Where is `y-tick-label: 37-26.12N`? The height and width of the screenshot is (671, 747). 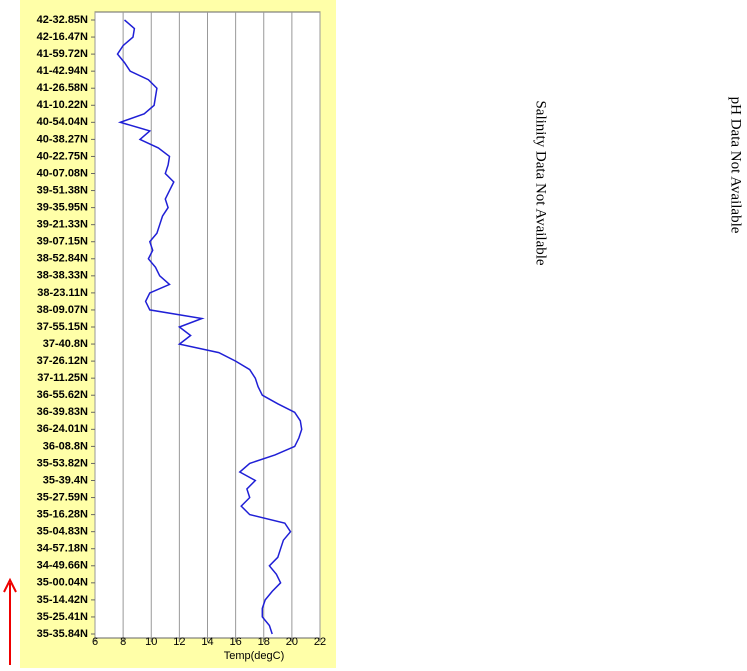 y-tick-label: 37-26.12N is located at coordinates (62, 361).